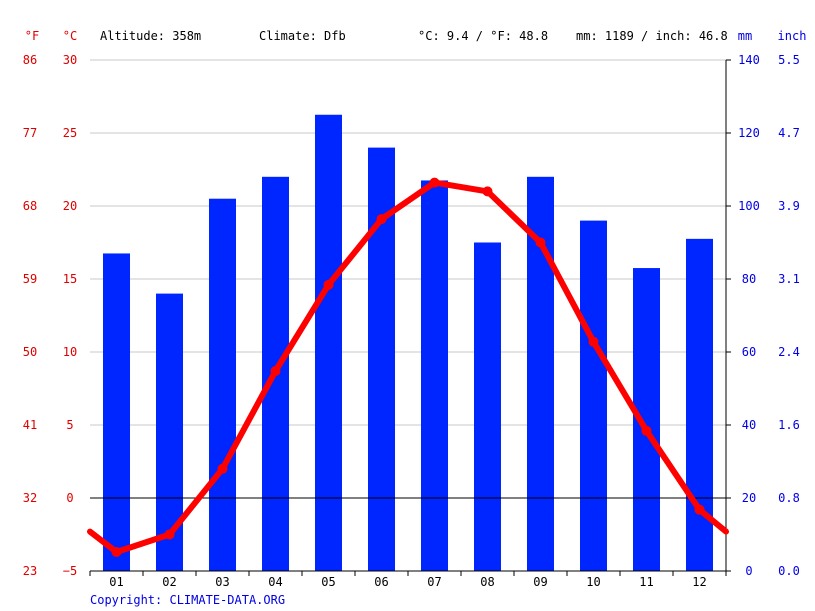 Image resolution: width=815 pixels, height=611 pixels. What do you see at coordinates (70, 571) in the screenshot?
I see `celsius-tick-label: −5` at bounding box center [70, 571].